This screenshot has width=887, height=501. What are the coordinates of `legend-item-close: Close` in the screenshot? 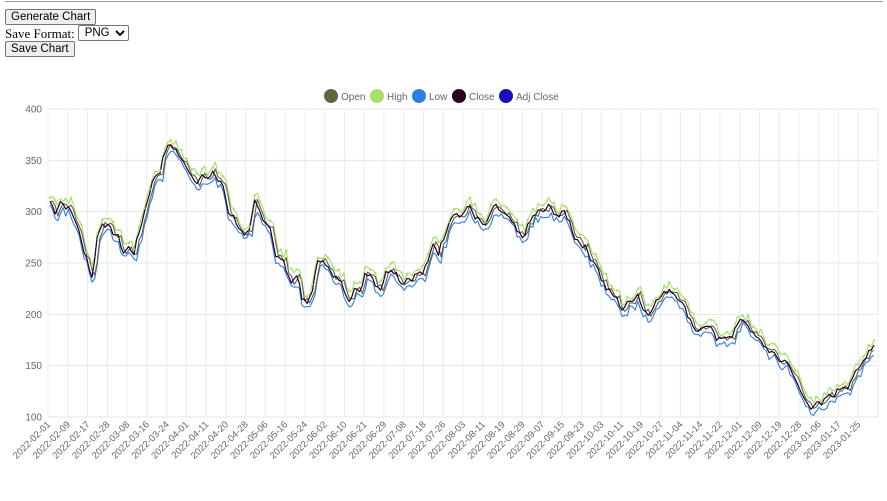 It's located at (473, 96).